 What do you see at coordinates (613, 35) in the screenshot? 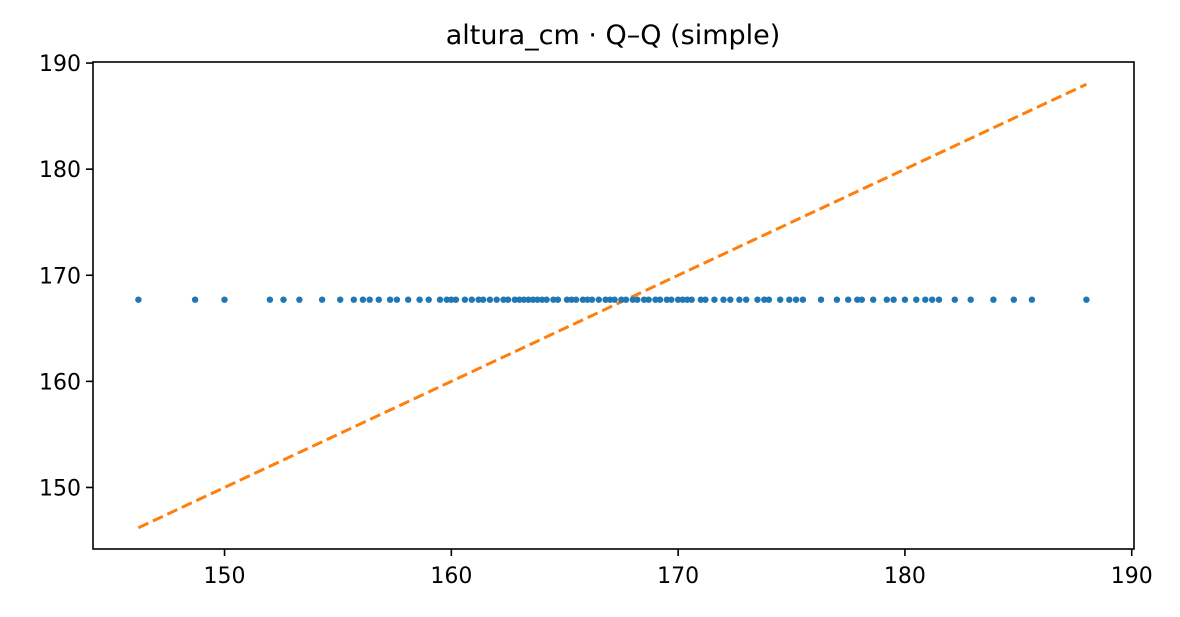
I see `chart-title: altura_cm · Q–Q (simple)` at bounding box center [613, 35].